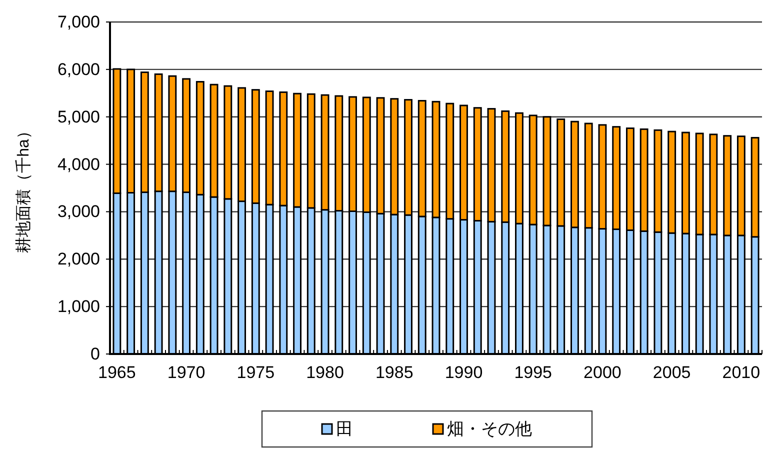 This screenshot has width=765, height=450. I want to click on x-tick-label: 1965, so click(117, 372).